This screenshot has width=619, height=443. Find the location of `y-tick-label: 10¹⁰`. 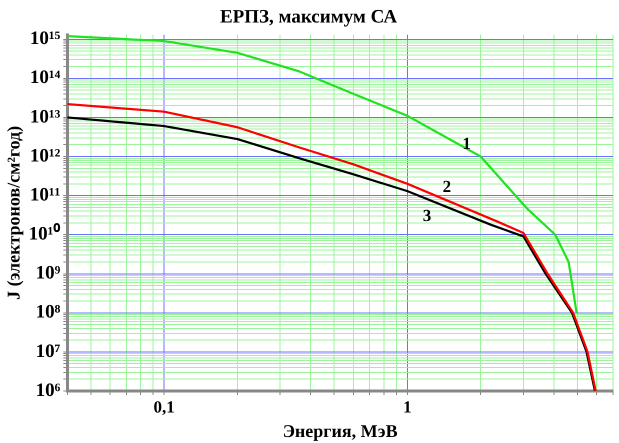

y-tick-label: 10¹⁰ is located at coordinates (44, 233).